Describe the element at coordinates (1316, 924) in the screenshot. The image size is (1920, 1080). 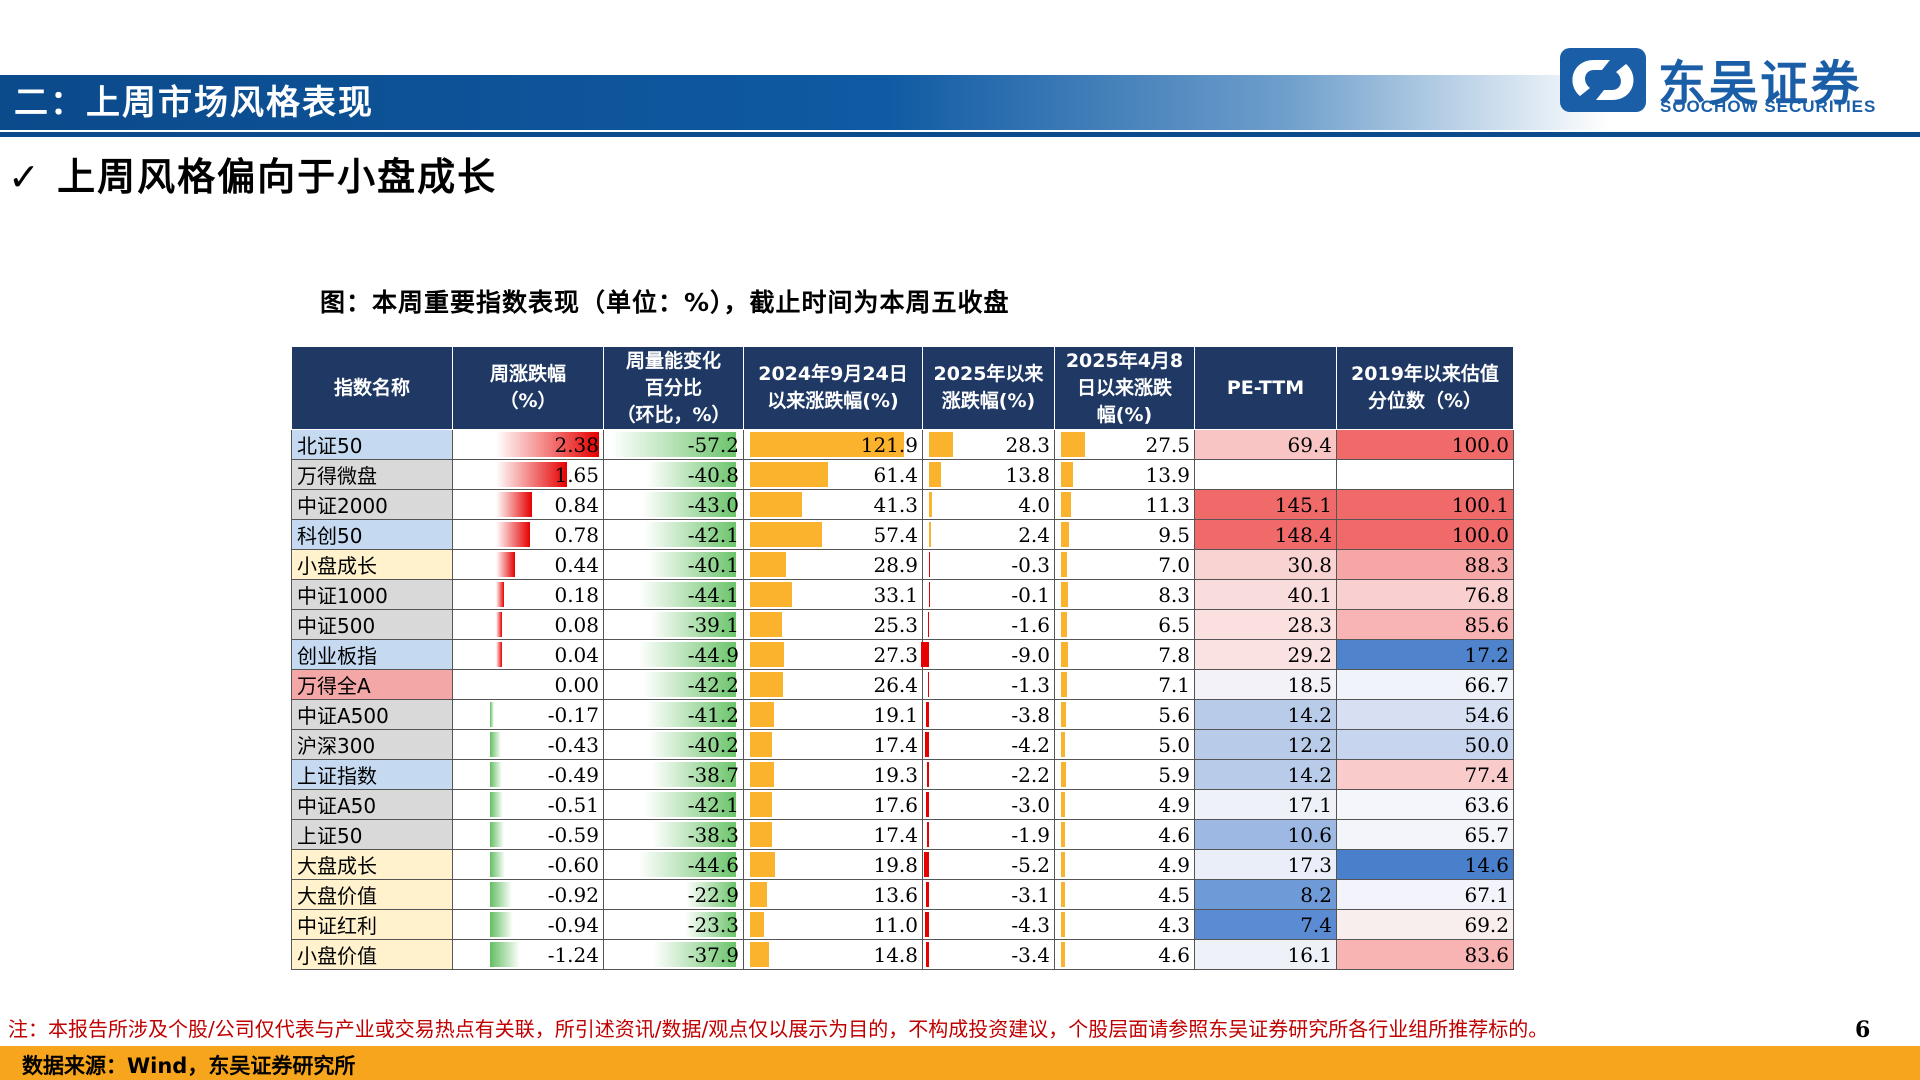
I see `cell-value: 7.4` at that location.